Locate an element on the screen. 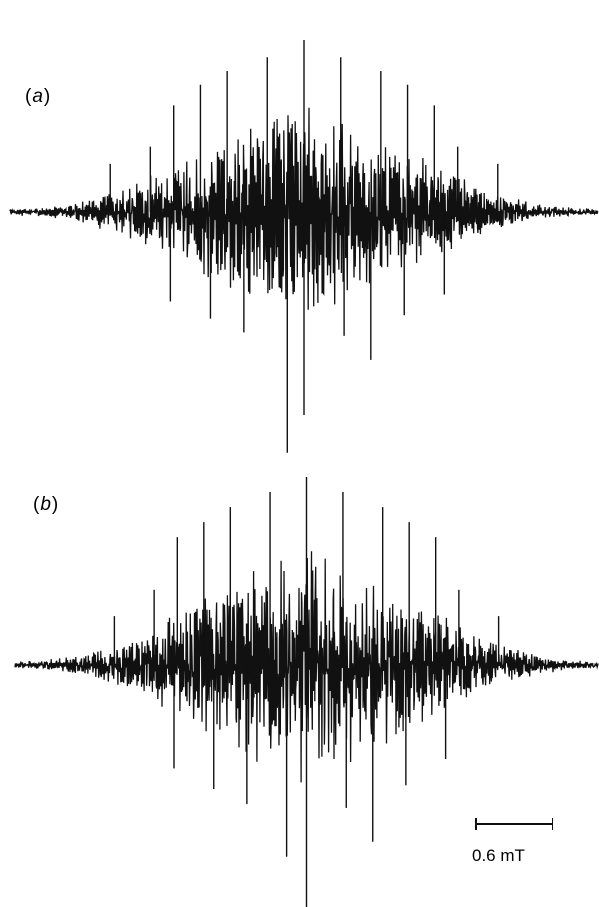  panel-label-a: (a) is located at coordinates (38, 96).